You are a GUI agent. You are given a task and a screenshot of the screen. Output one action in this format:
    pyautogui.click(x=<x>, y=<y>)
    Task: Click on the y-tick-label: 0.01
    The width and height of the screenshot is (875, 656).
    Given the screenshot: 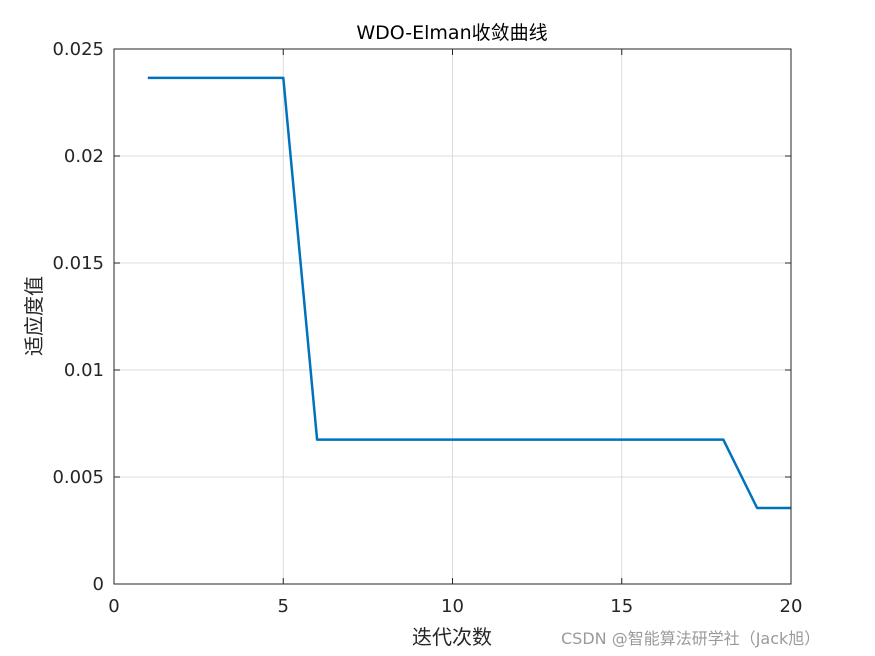 What is the action you would take?
    pyautogui.click(x=84, y=370)
    